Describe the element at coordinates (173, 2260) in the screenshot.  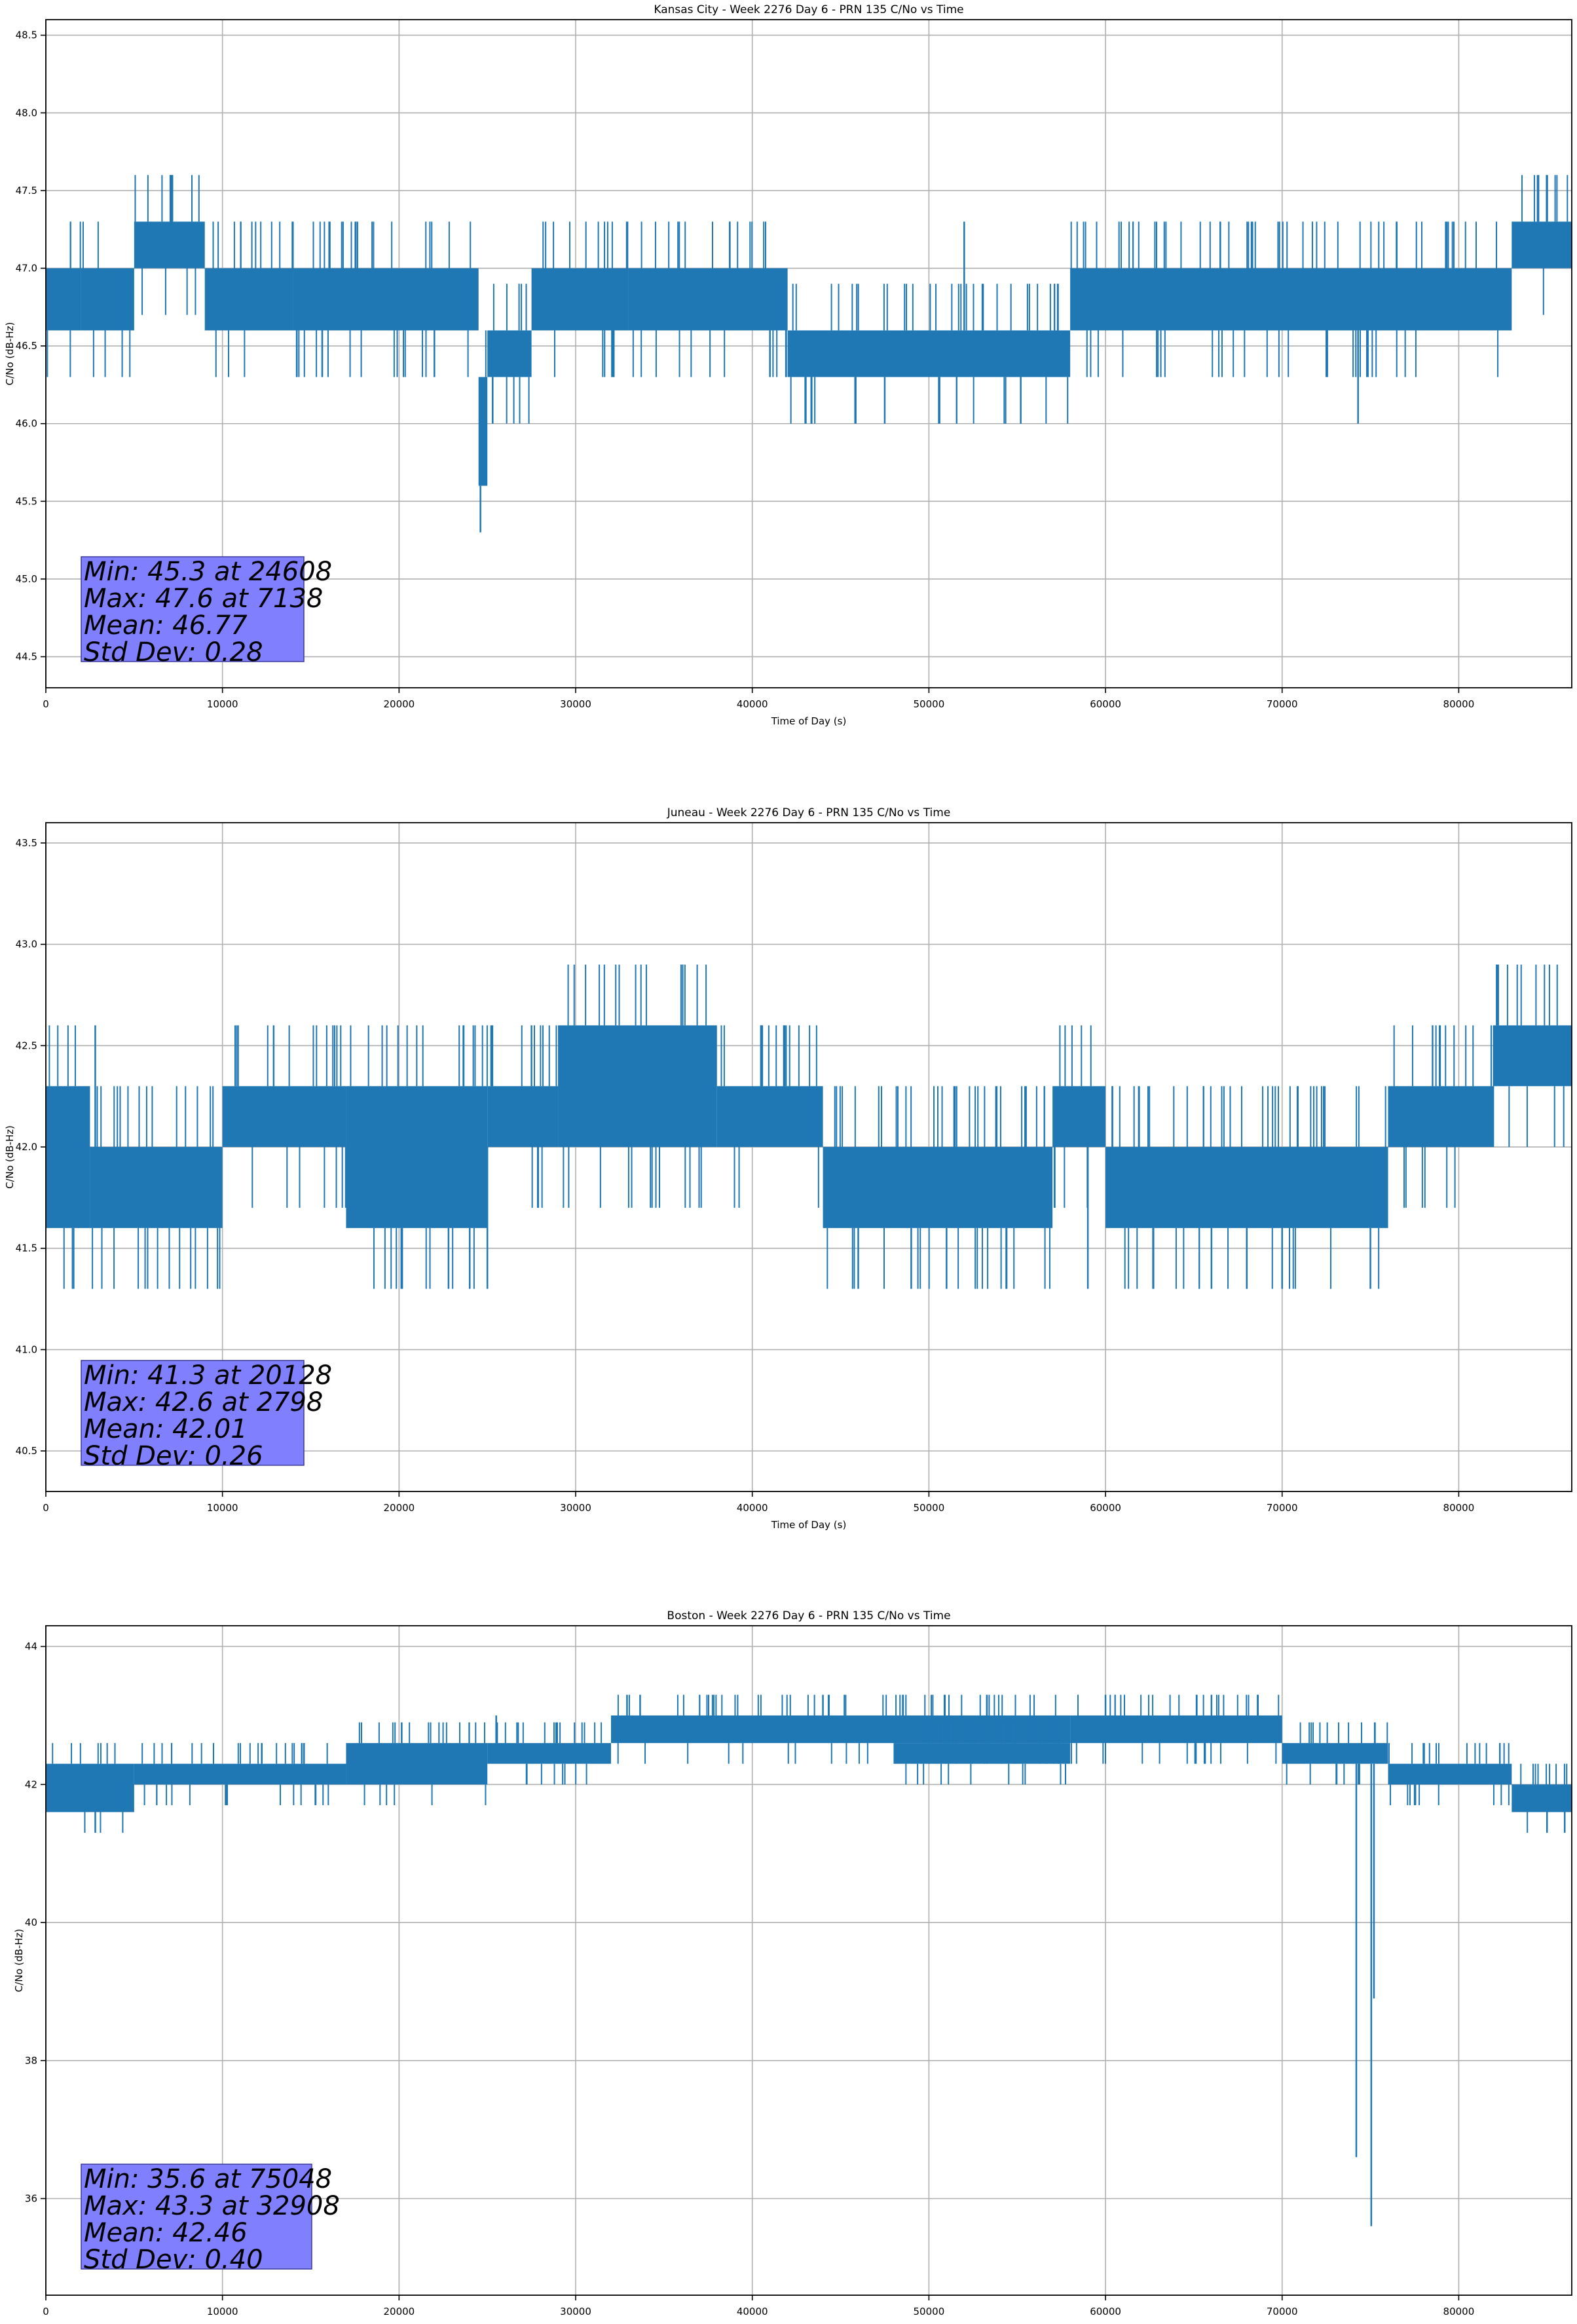
I see `stats-line: Std Dev: 0.40` at that location.